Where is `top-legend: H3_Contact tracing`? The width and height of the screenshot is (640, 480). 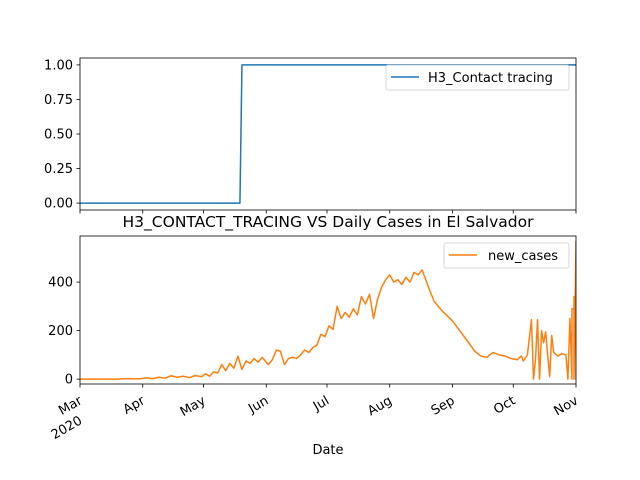 top-legend: H3_Contact tracing is located at coordinates (477, 77).